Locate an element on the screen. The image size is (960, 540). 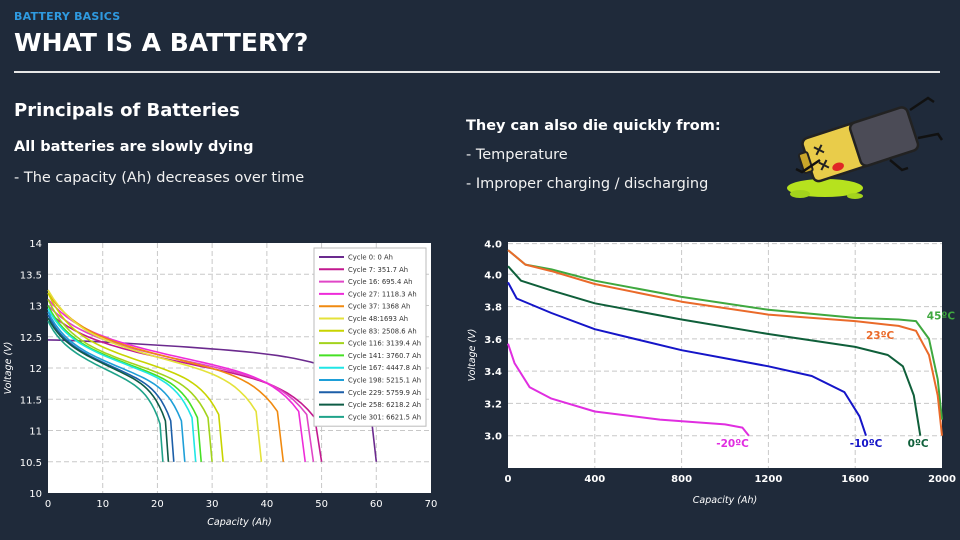
y-tick-label: 3.8 is located at coordinates (493, 308).